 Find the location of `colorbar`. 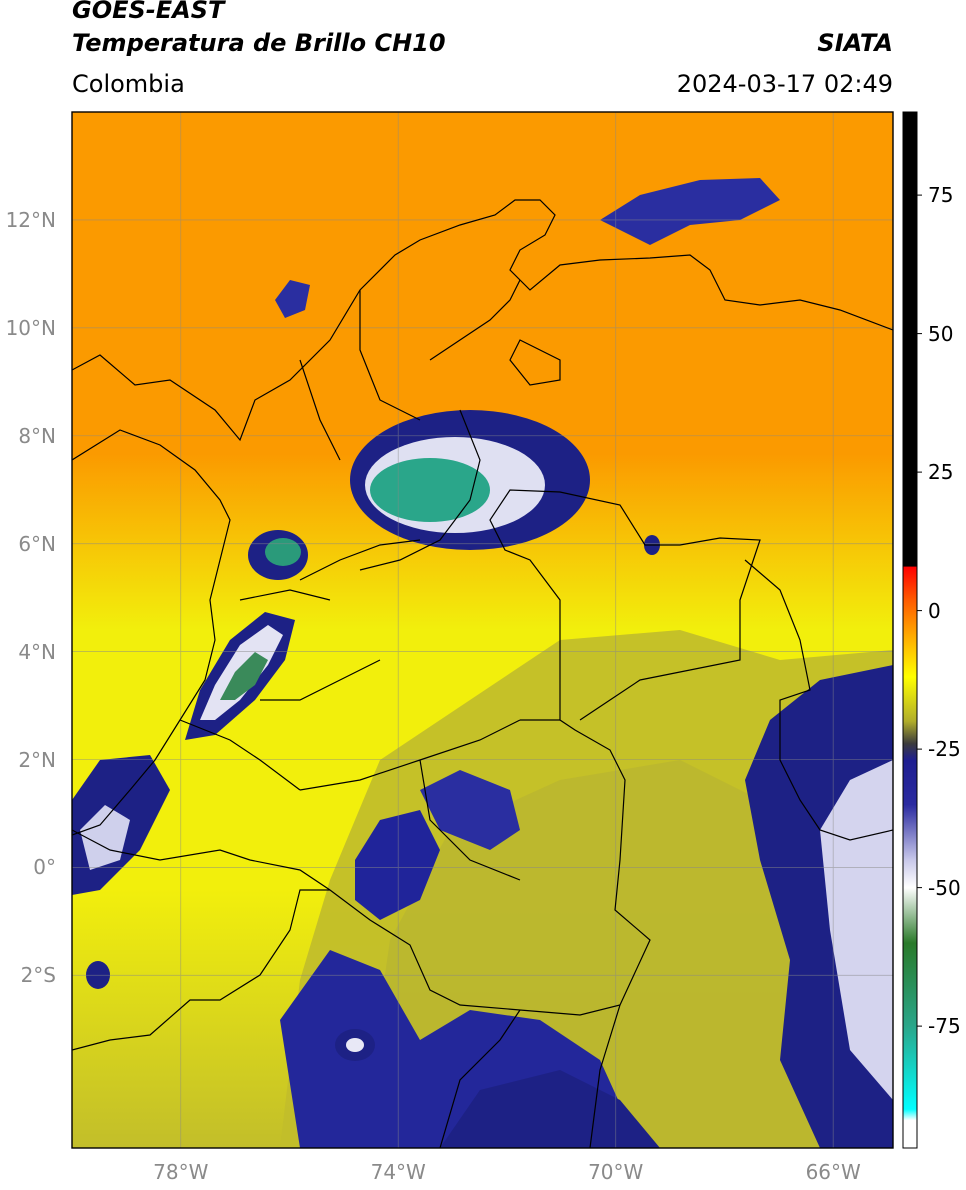

colorbar is located at coordinates (910, 630).